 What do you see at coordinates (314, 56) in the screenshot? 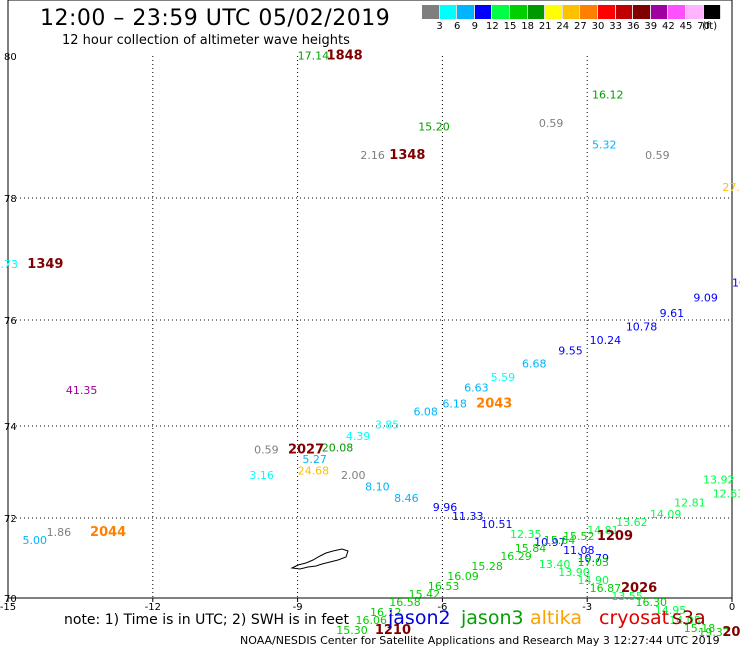
I see `wave-height-label: 17.14` at bounding box center [314, 56].